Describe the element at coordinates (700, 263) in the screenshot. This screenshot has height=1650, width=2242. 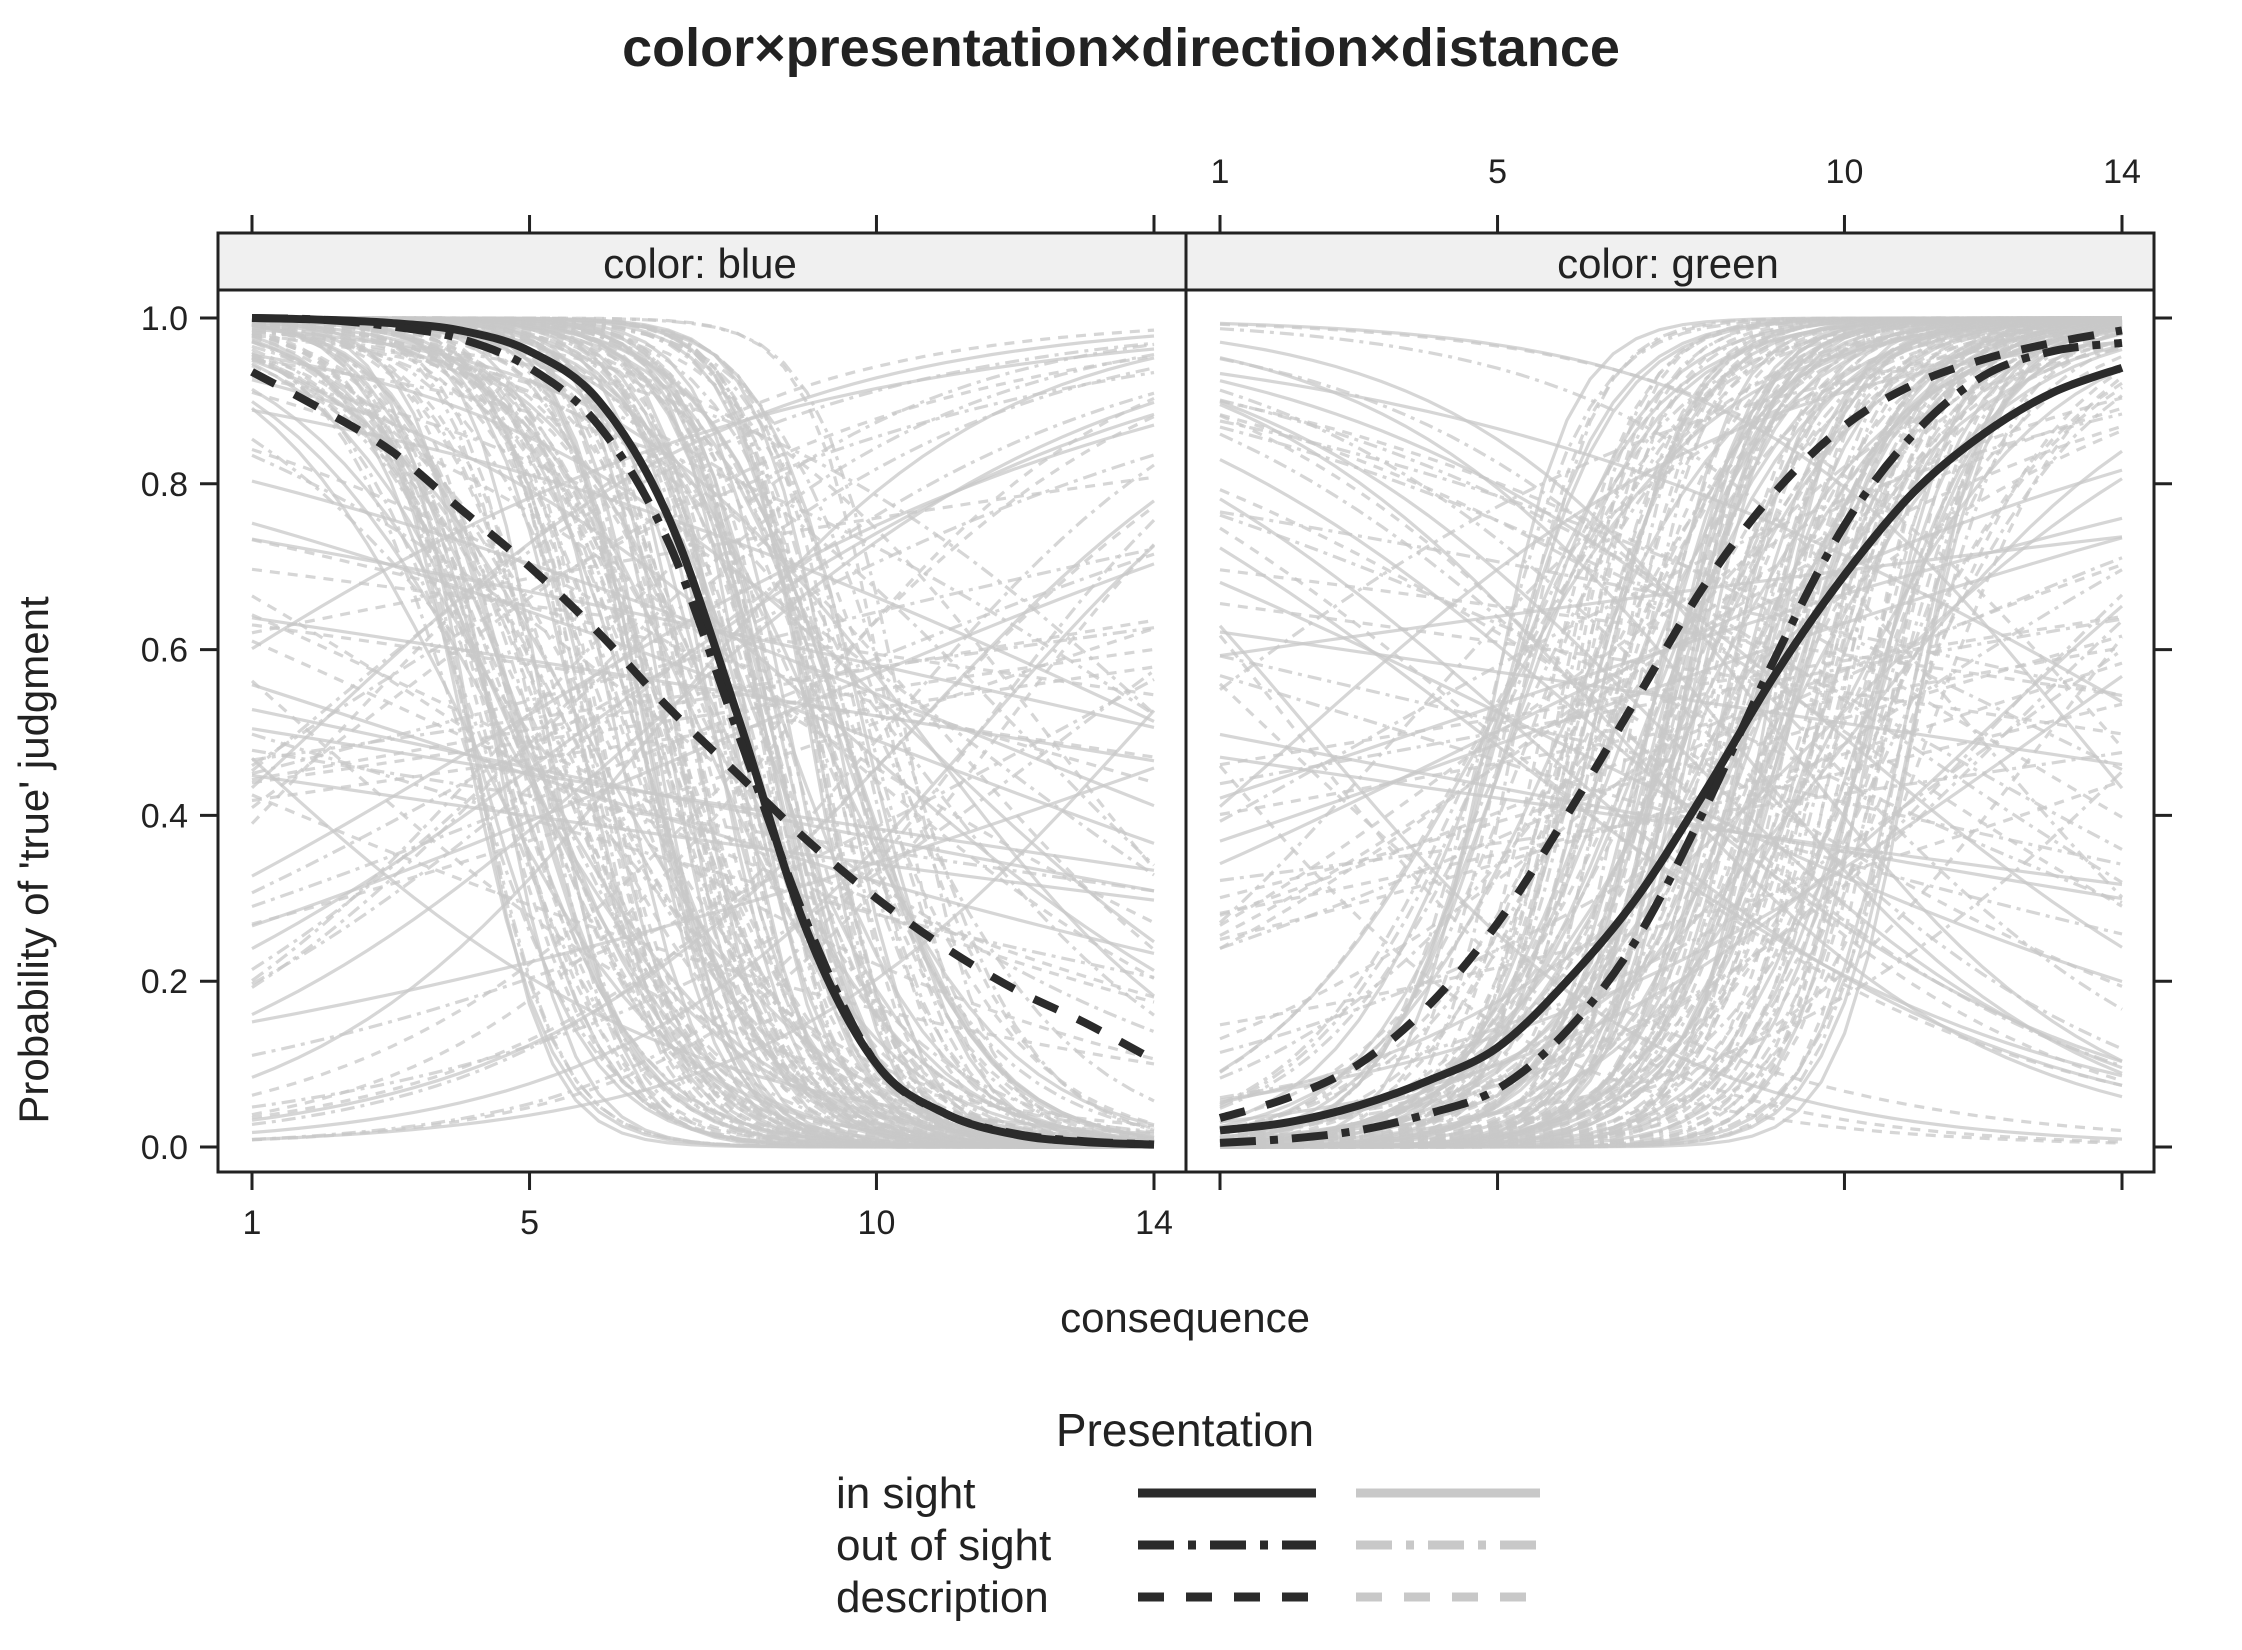
I see `strip-label-blue: color: blue` at that location.